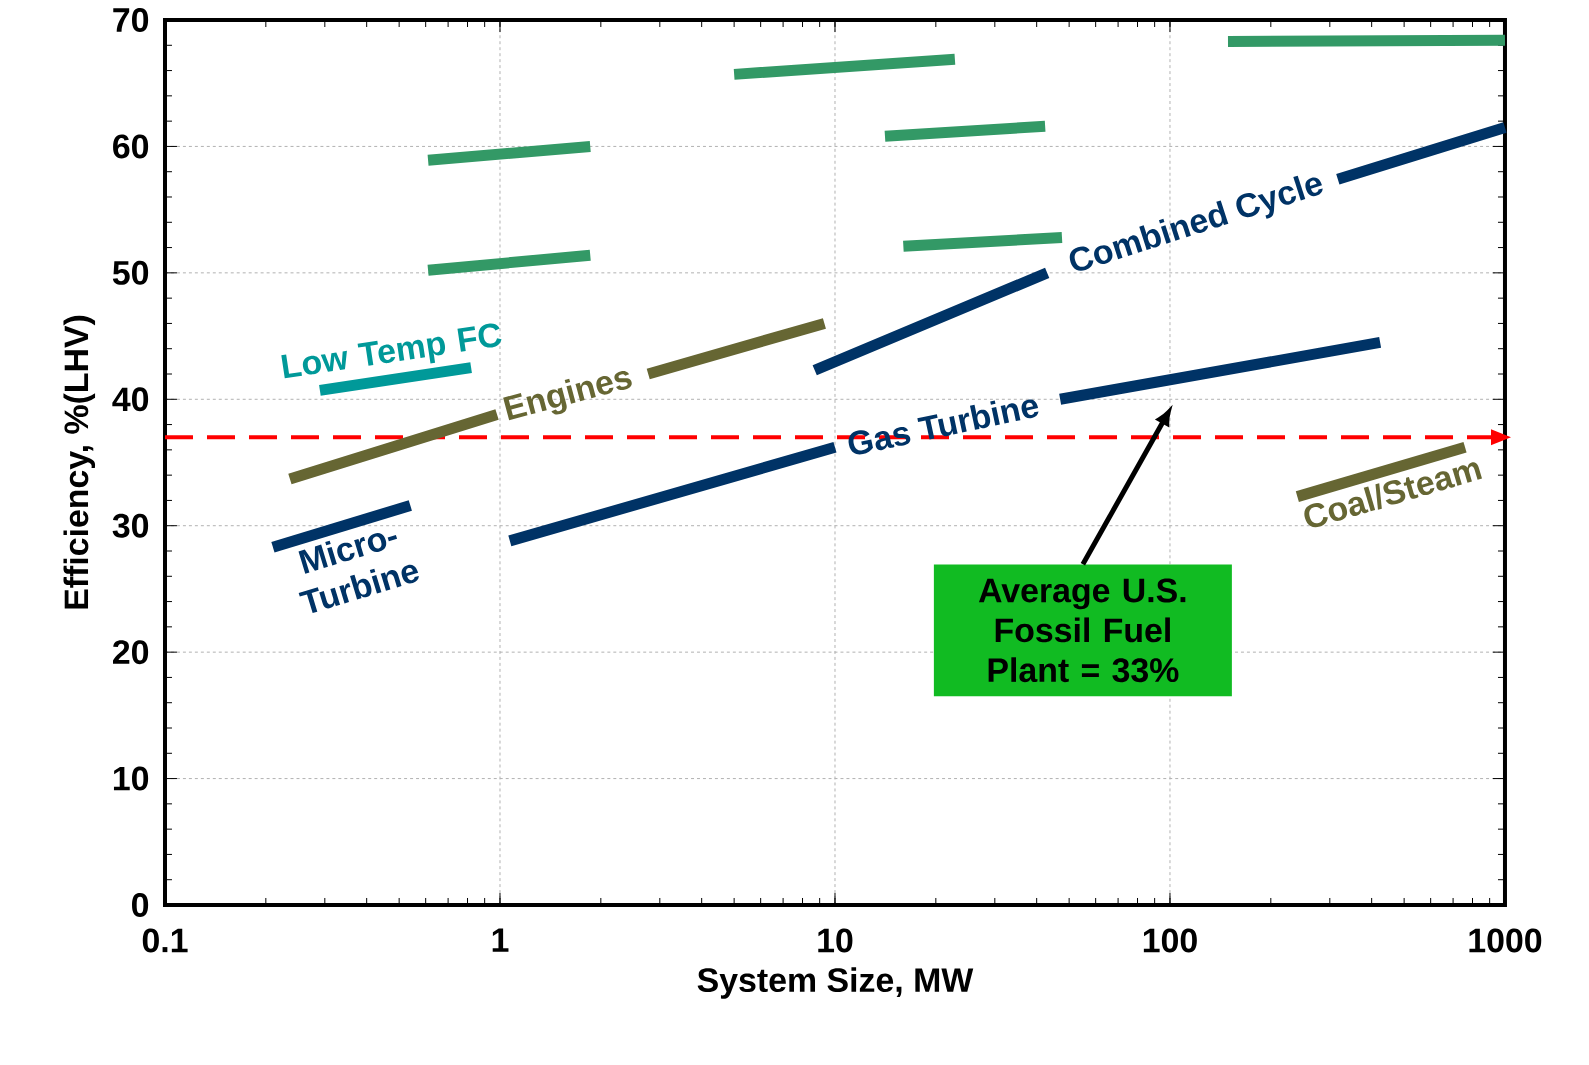 The width and height of the screenshot is (1589, 1065). What do you see at coordinates (79, 462) in the screenshot?
I see `y-axis-title: Efficiency, %(LHV)` at bounding box center [79, 462].